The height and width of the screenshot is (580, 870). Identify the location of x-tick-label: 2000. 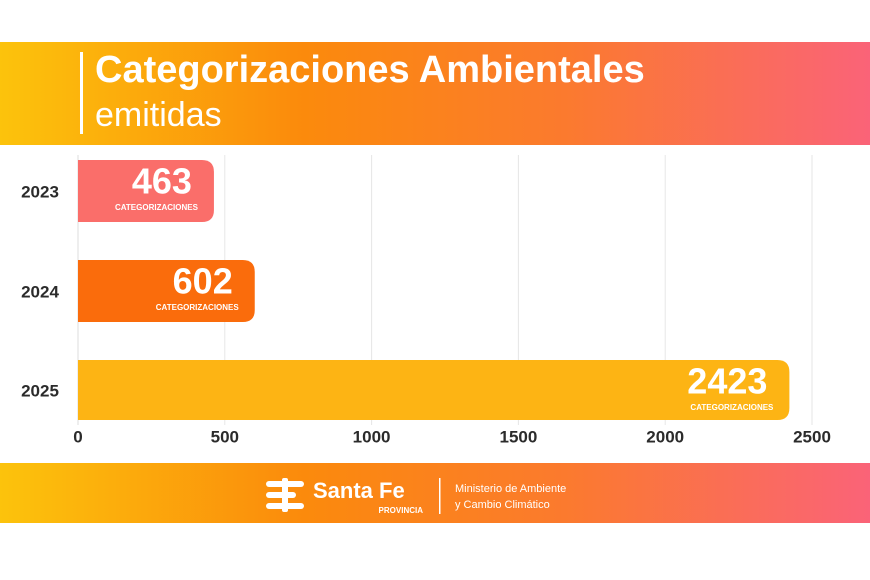
(665, 436).